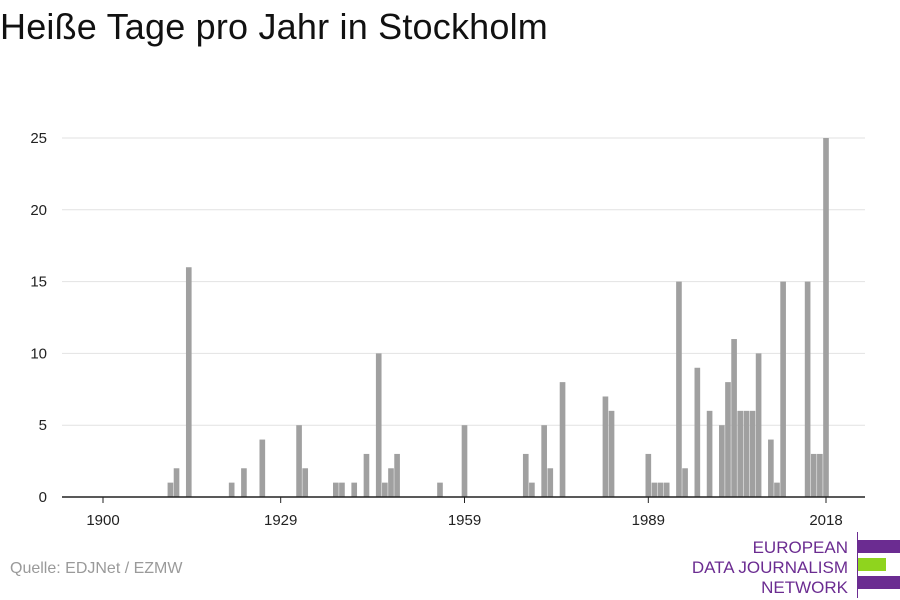  What do you see at coordinates (299, 461) in the screenshot?
I see `bar-1932` at bounding box center [299, 461].